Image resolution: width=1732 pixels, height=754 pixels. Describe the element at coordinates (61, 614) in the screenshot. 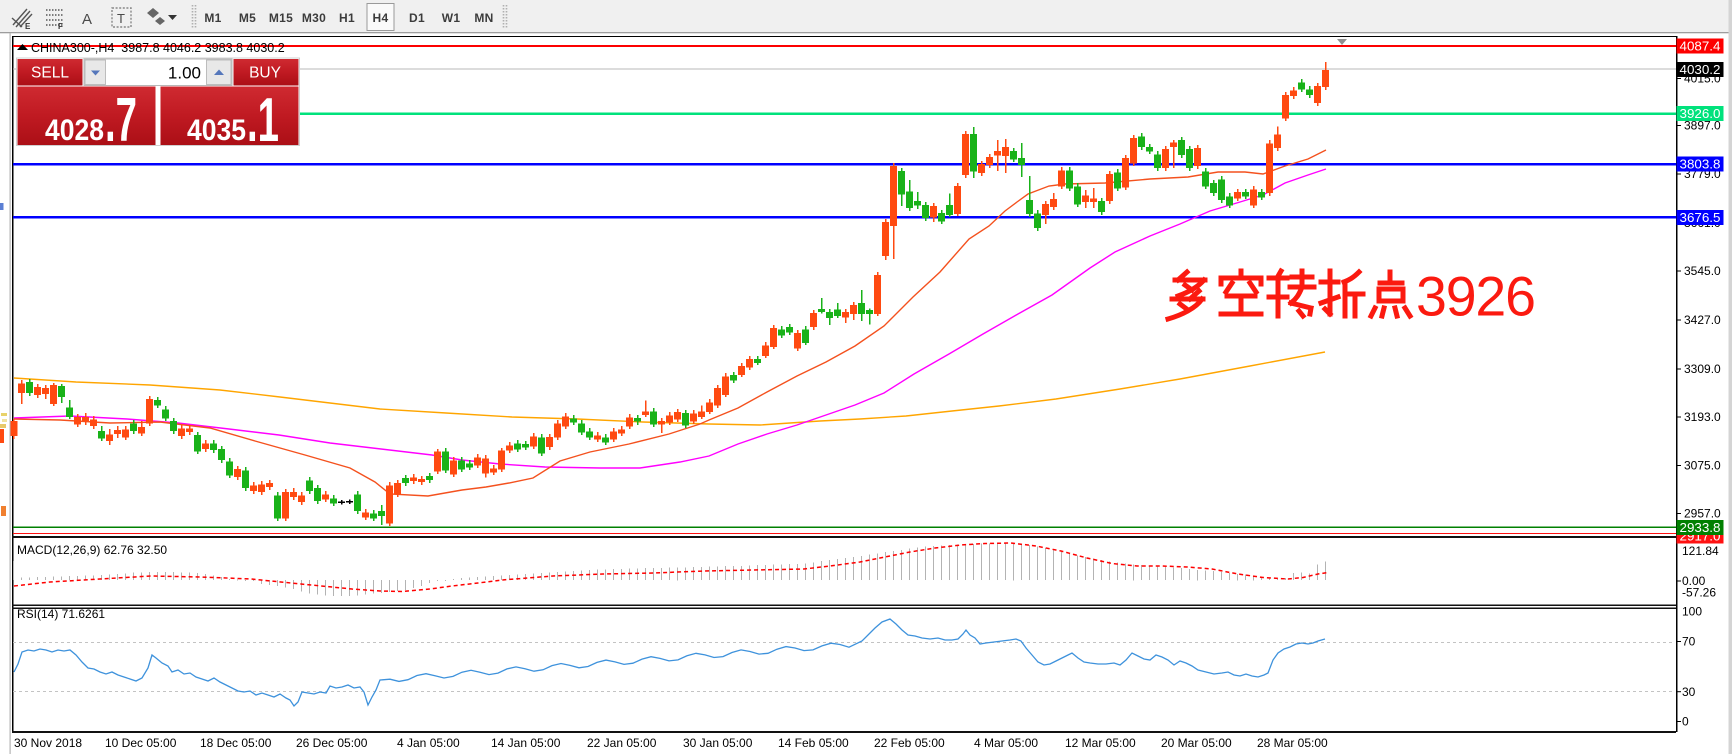

I see `svg-text: RSI(14) 71.6261` at that location.